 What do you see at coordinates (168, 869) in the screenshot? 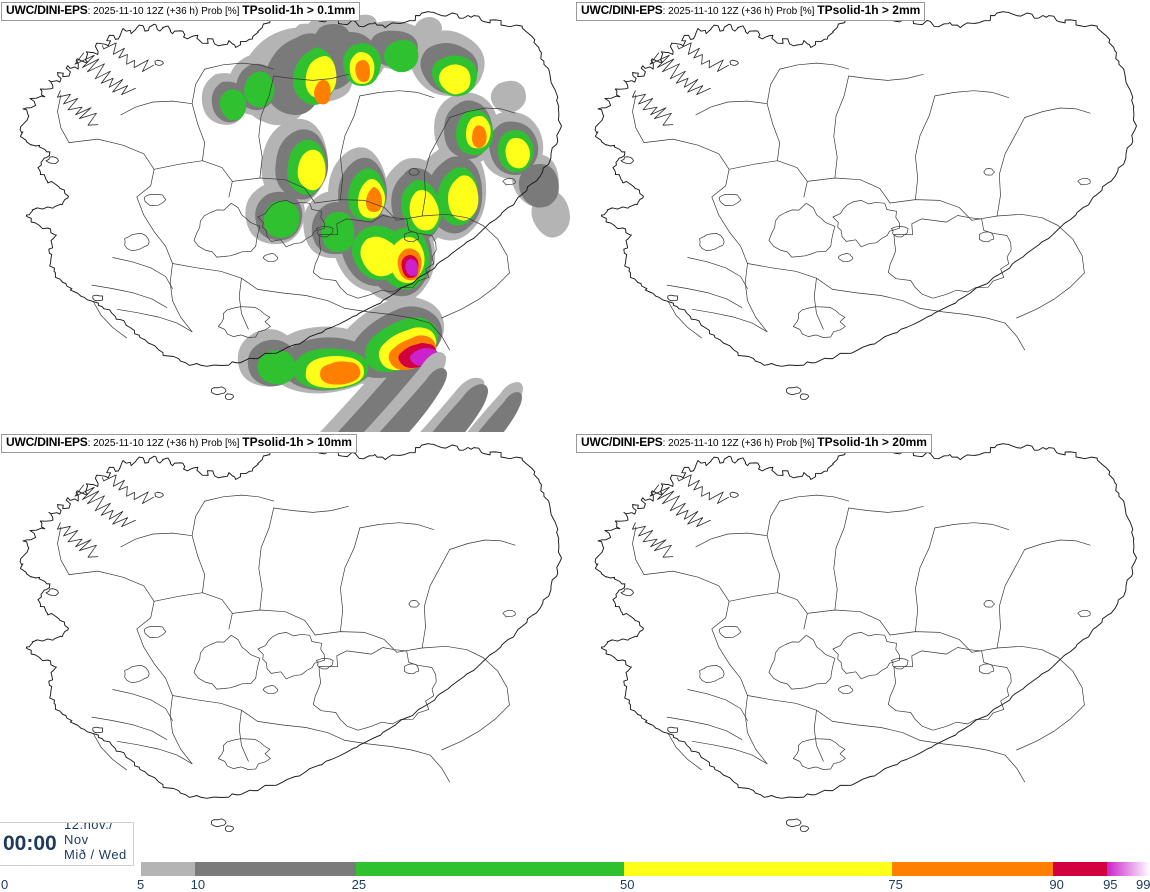
I see `colorbar-band-light-gray` at bounding box center [168, 869].